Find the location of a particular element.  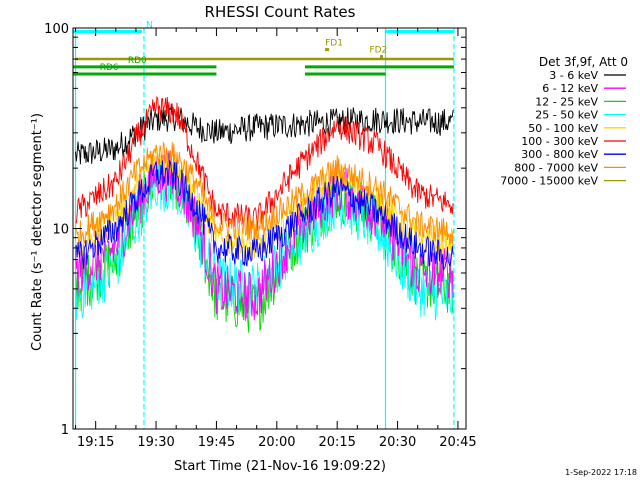

legend-entry-label: 800 - 7000 keV is located at coordinates (556, 167).